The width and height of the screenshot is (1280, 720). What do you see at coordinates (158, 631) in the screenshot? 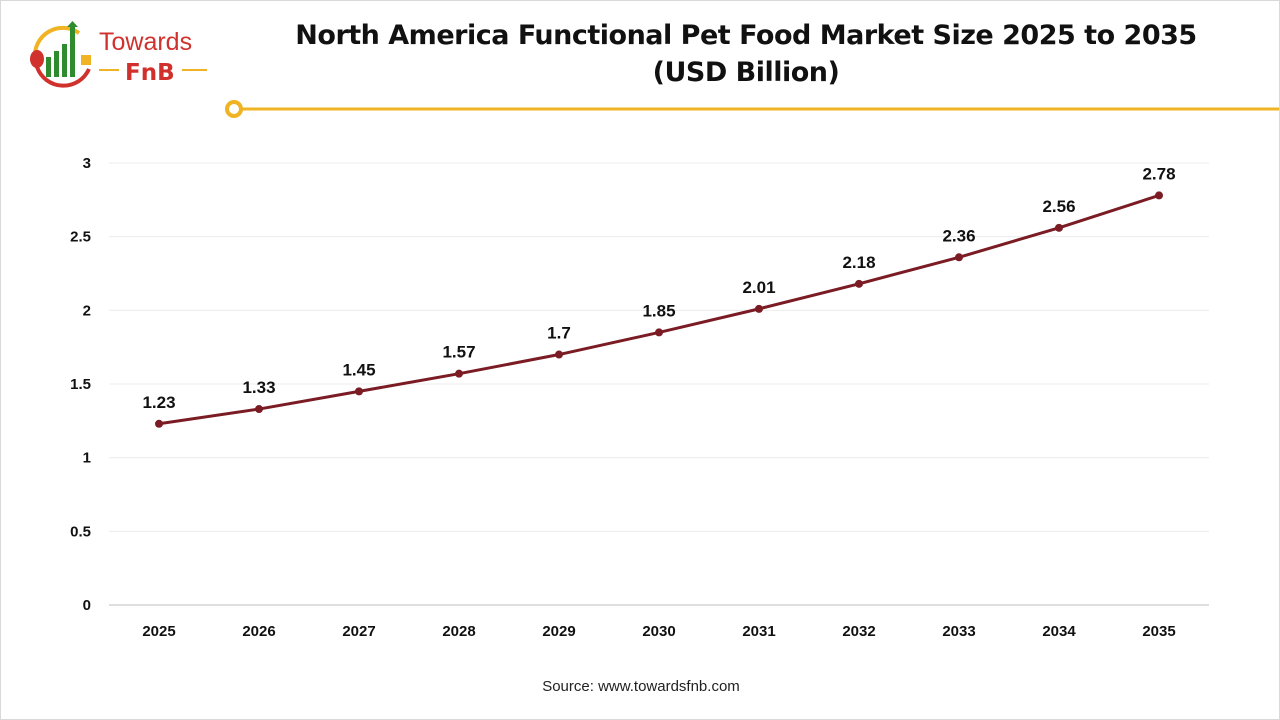
I see `x-tick-label: 2025` at bounding box center [158, 631].